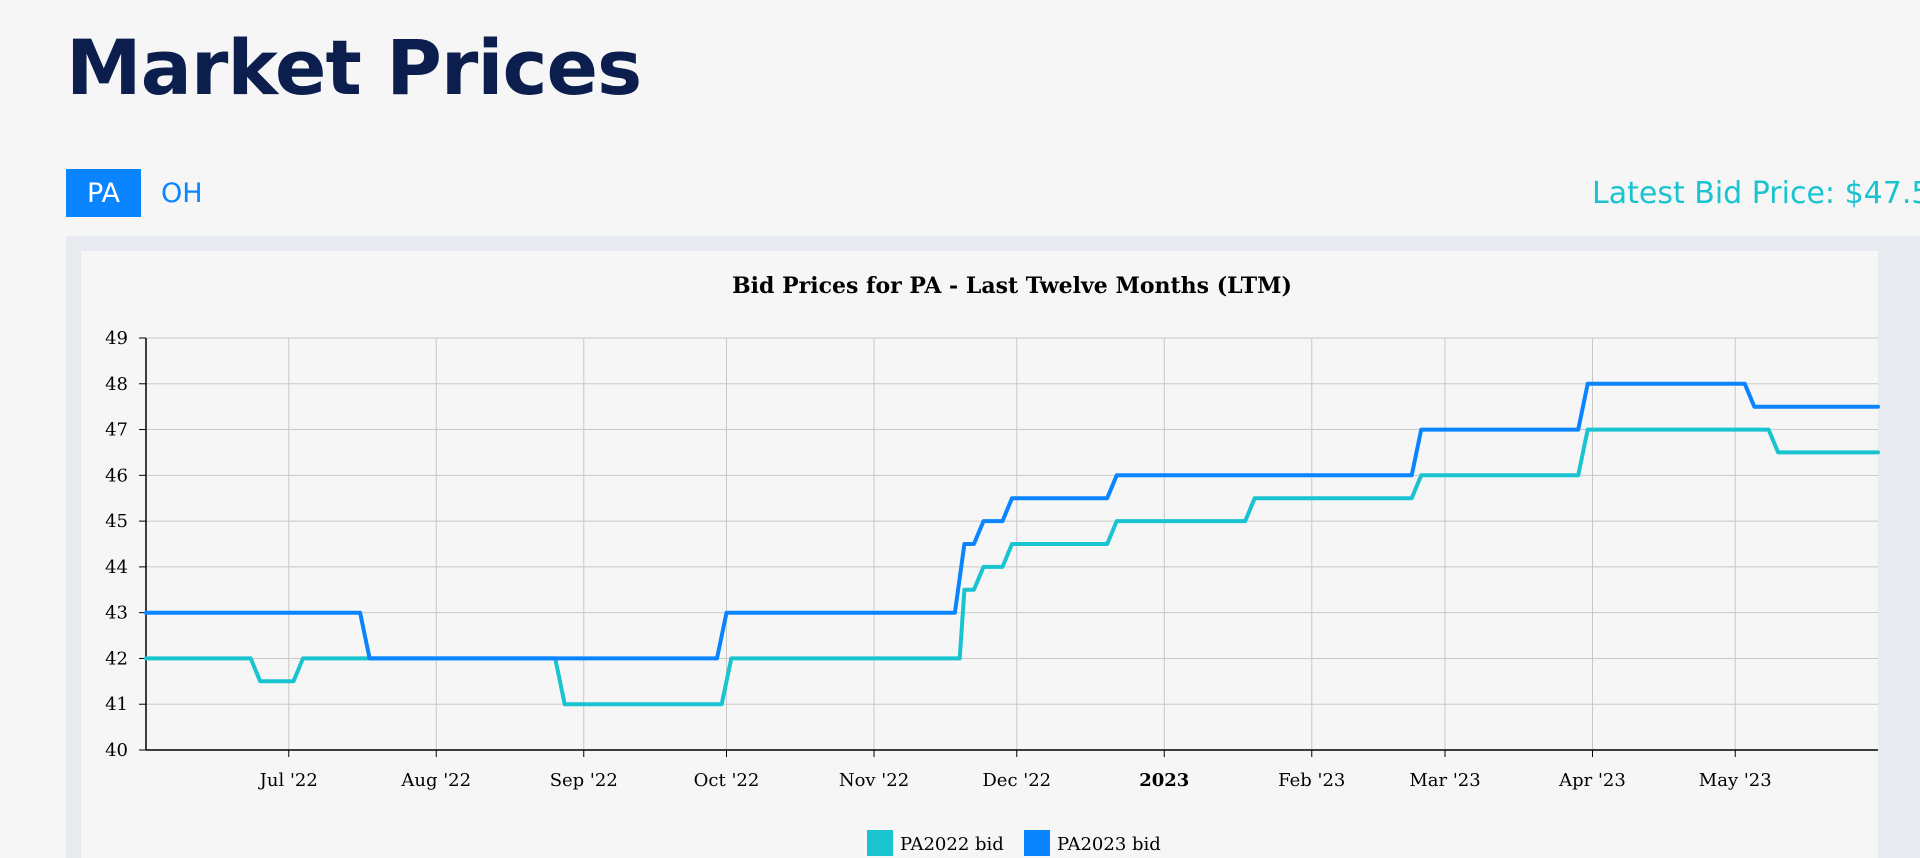  What do you see at coordinates (116, 475) in the screenshot?
I see `y-tick-label: 46` at bounding box center [116, 475].